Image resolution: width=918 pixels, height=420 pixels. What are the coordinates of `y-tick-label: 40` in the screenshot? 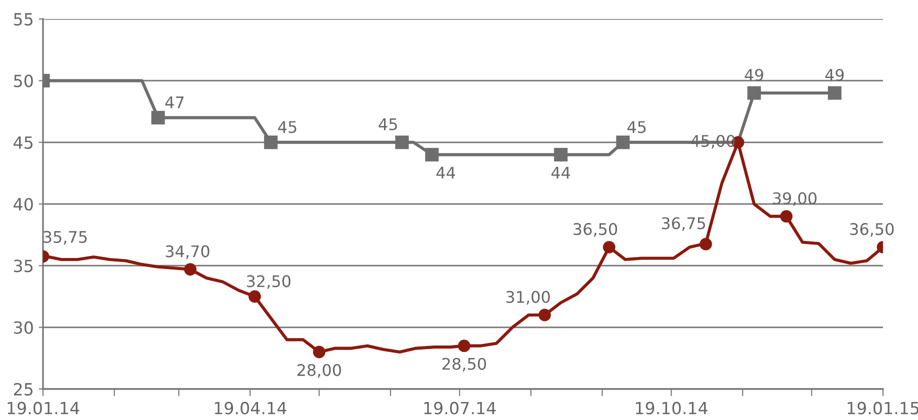 It's located at (23, 204).